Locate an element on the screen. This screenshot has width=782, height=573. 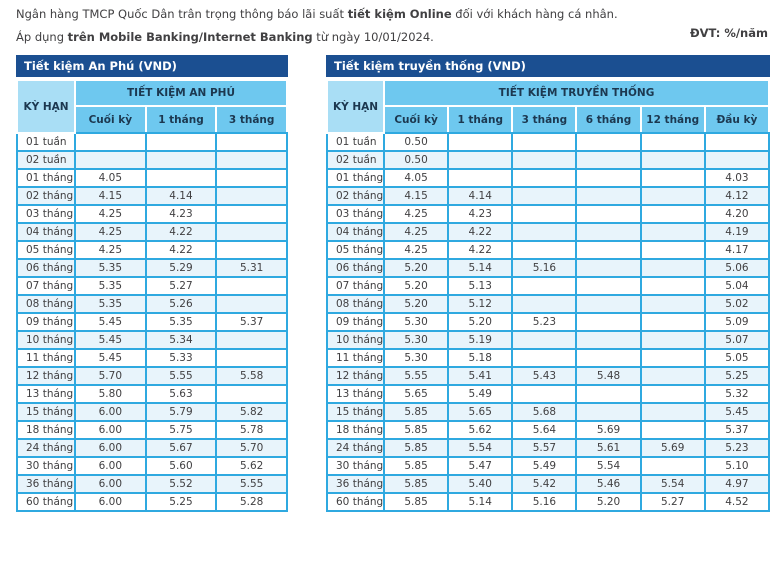
rate-cell: 5.67 is located at coordinates (181, 448).